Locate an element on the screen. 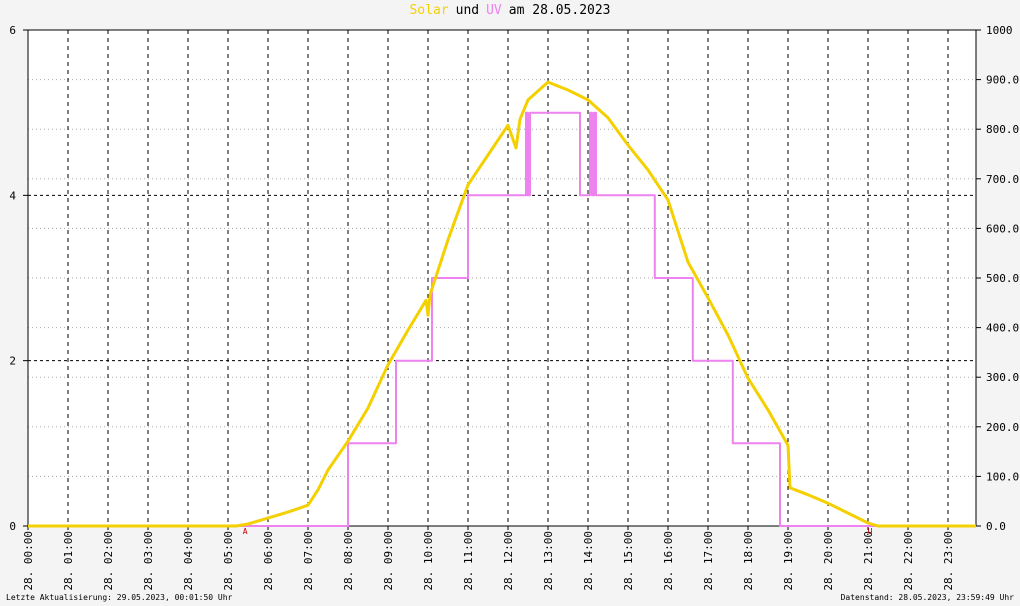 The image size is (1020, 606). x-tick-label: 28. 16:00 is located at coordinates (668, 561).